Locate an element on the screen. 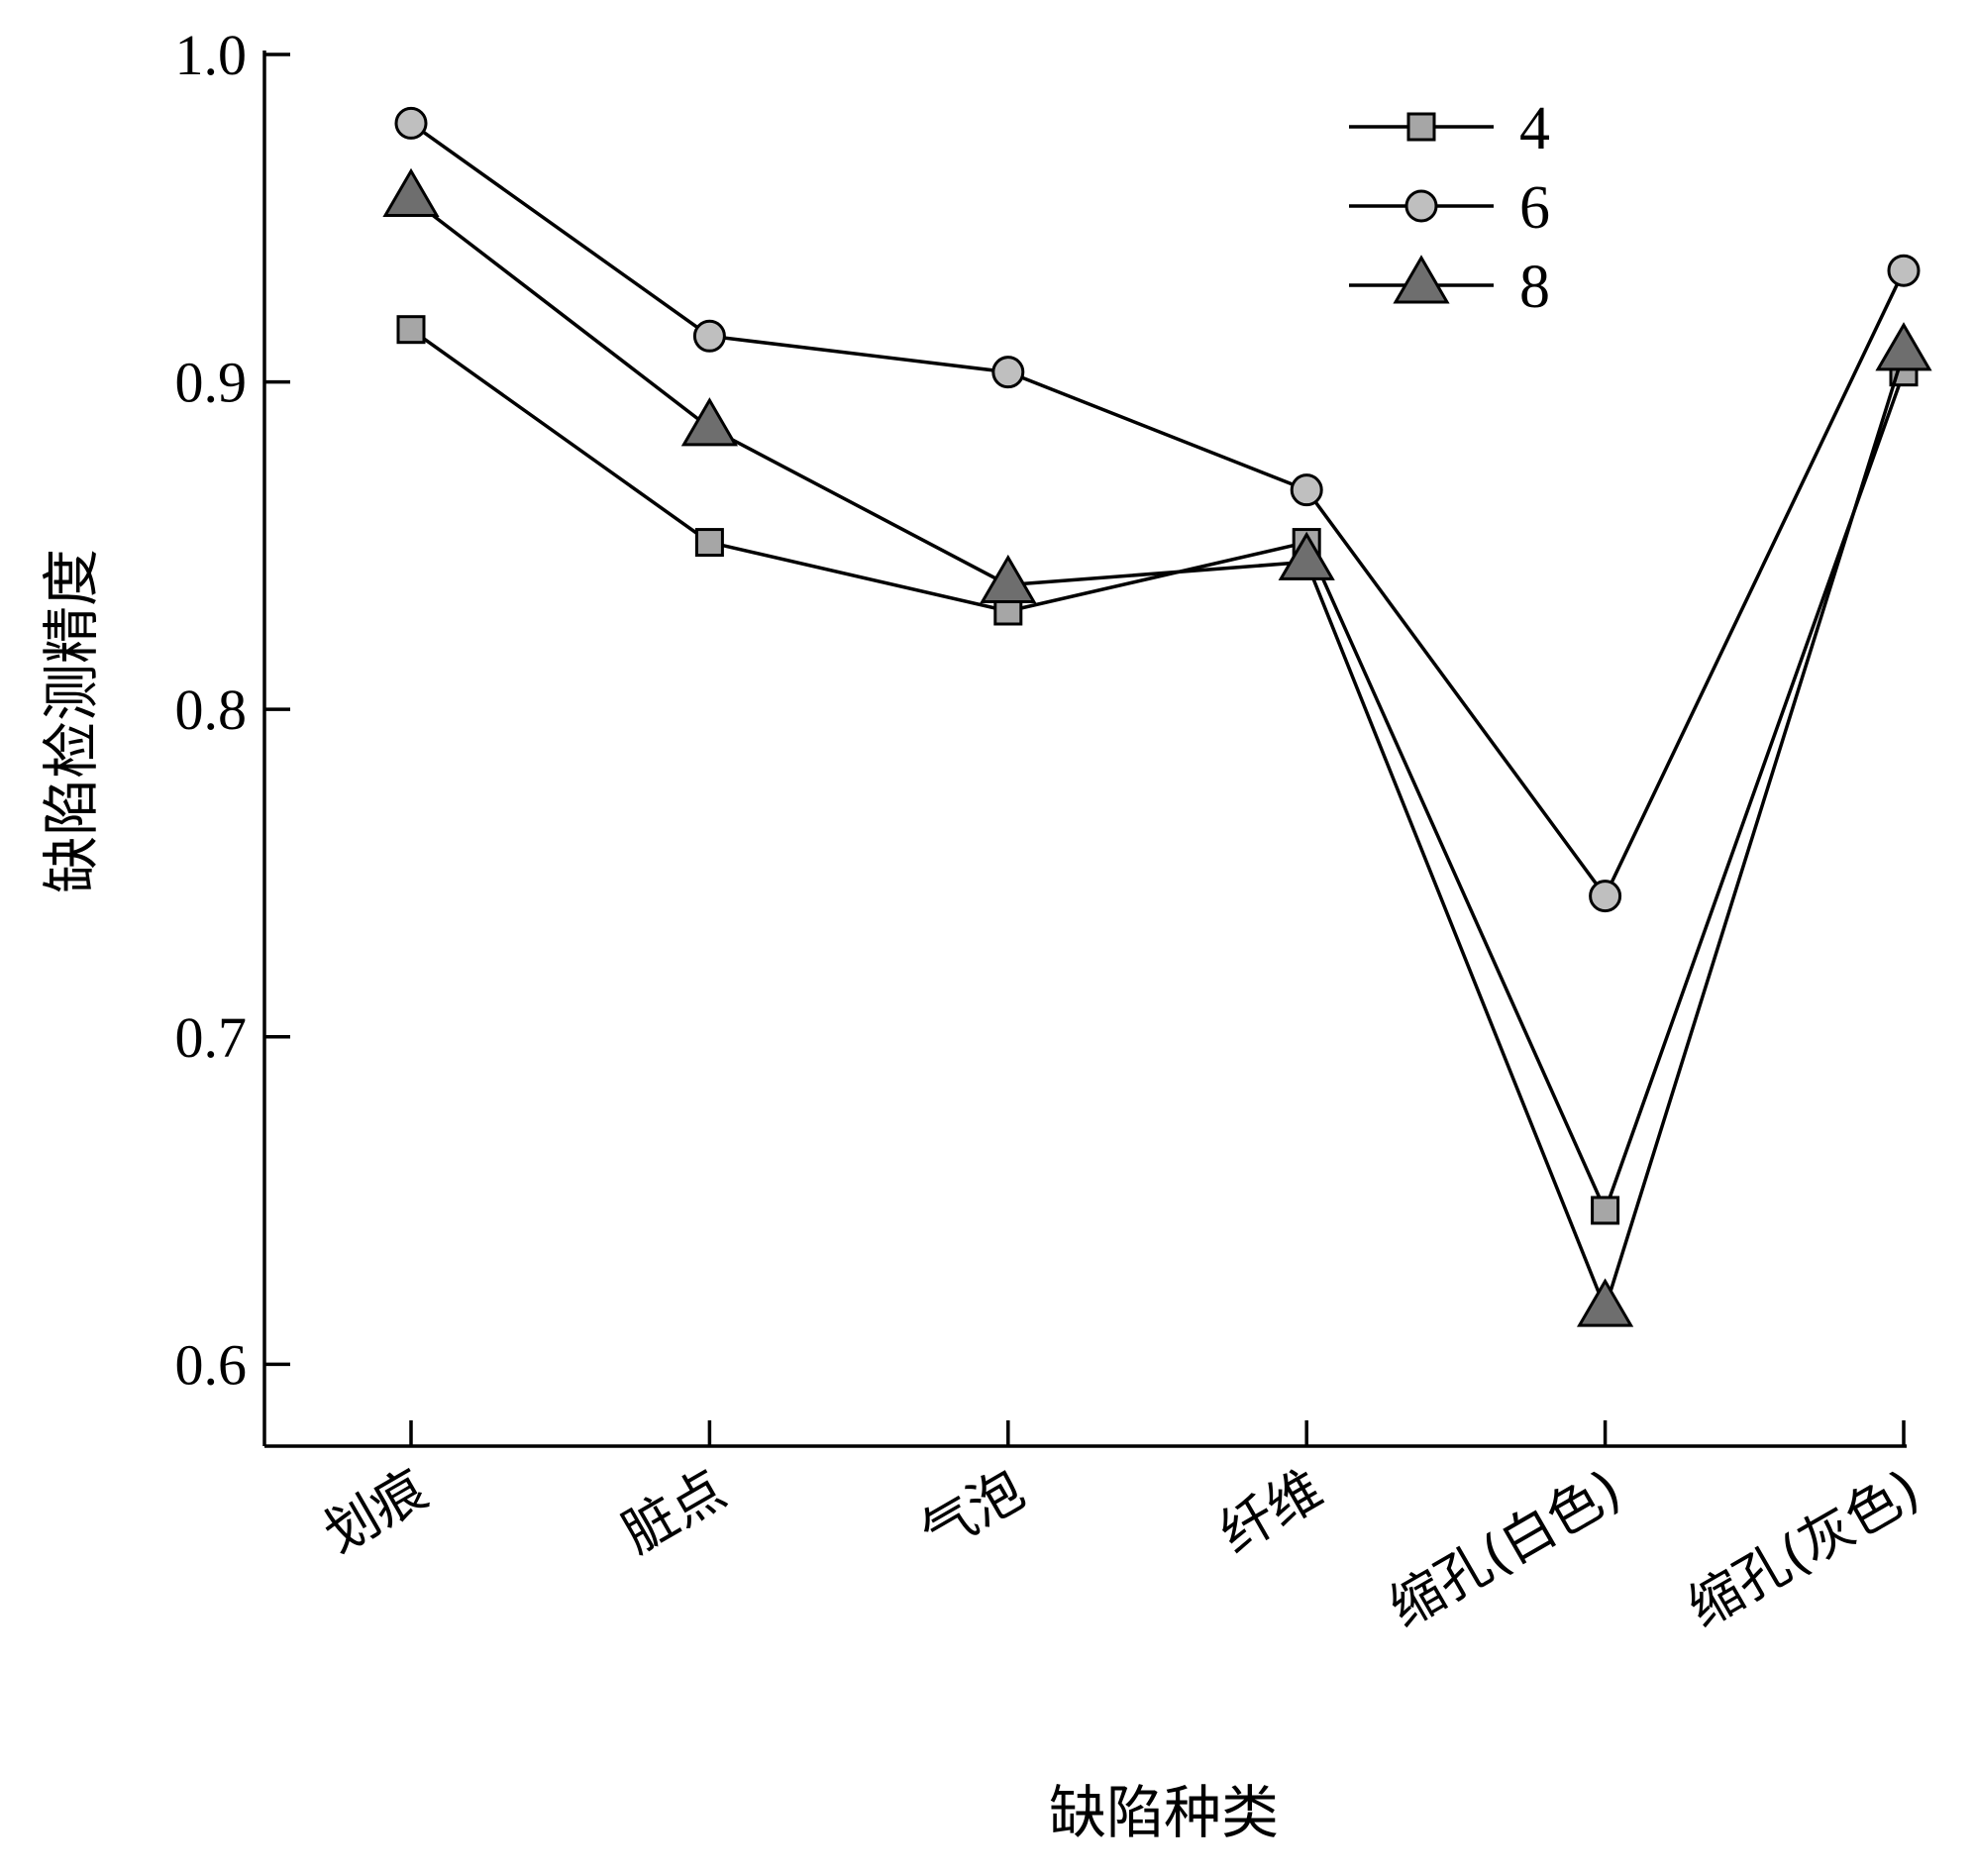  legend-item-6: 6 is located at coordinates (1450, 208).